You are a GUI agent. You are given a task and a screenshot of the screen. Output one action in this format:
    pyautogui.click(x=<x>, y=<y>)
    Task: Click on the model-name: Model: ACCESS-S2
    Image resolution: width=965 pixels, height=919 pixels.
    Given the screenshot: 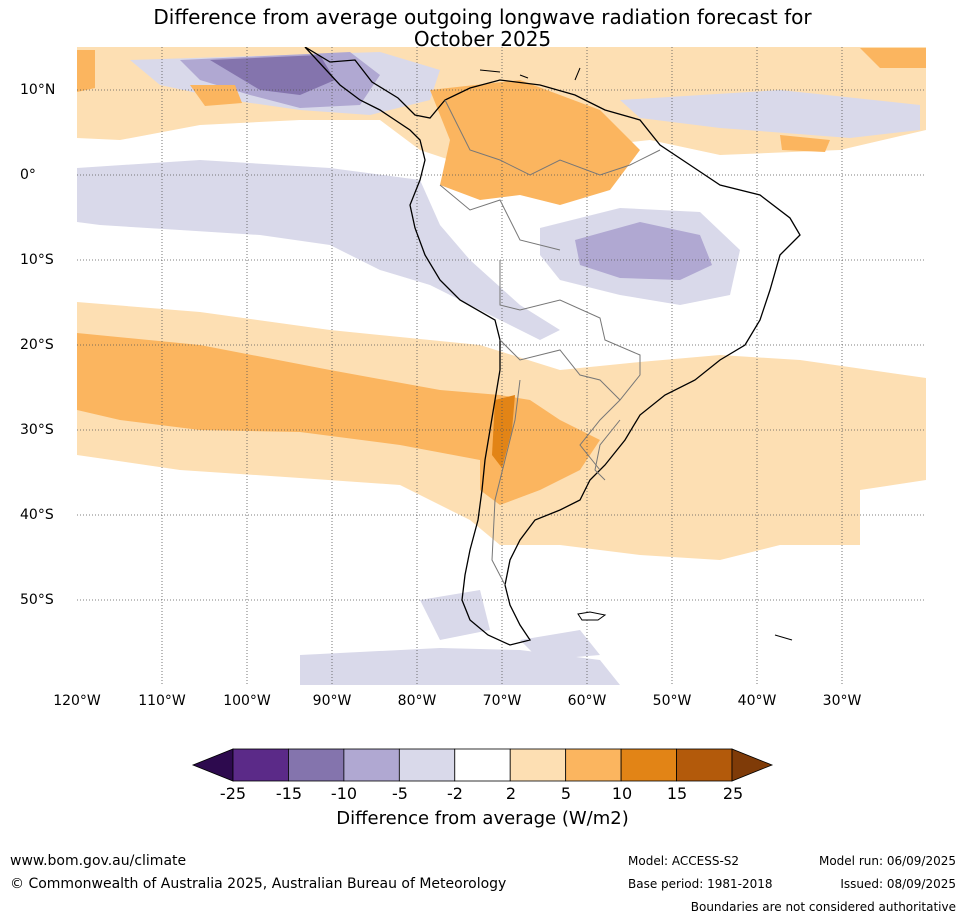 What is the action you would take?
    pyautogui.click(x=684, y=861)
    